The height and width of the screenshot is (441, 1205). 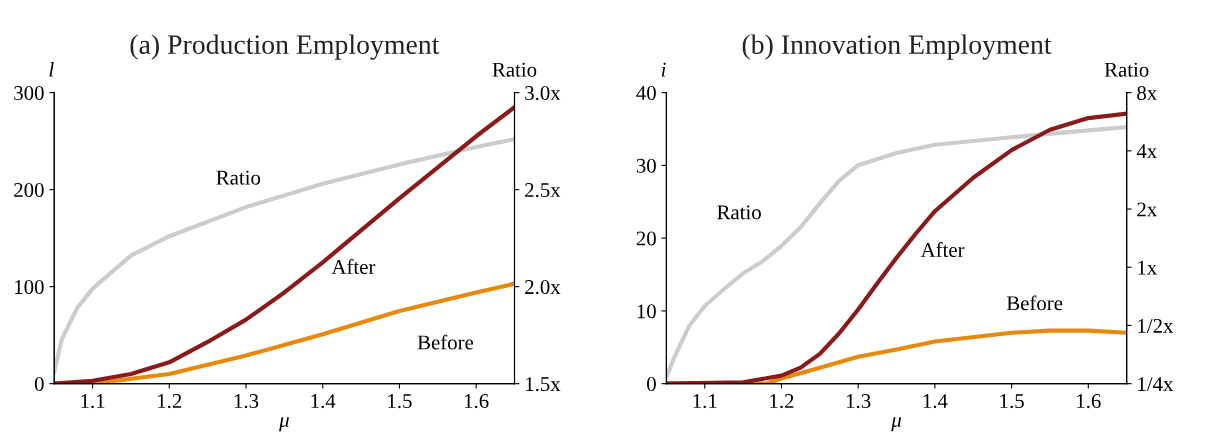 I want to click on y-axis-title: i, so click(x=663, y=69).